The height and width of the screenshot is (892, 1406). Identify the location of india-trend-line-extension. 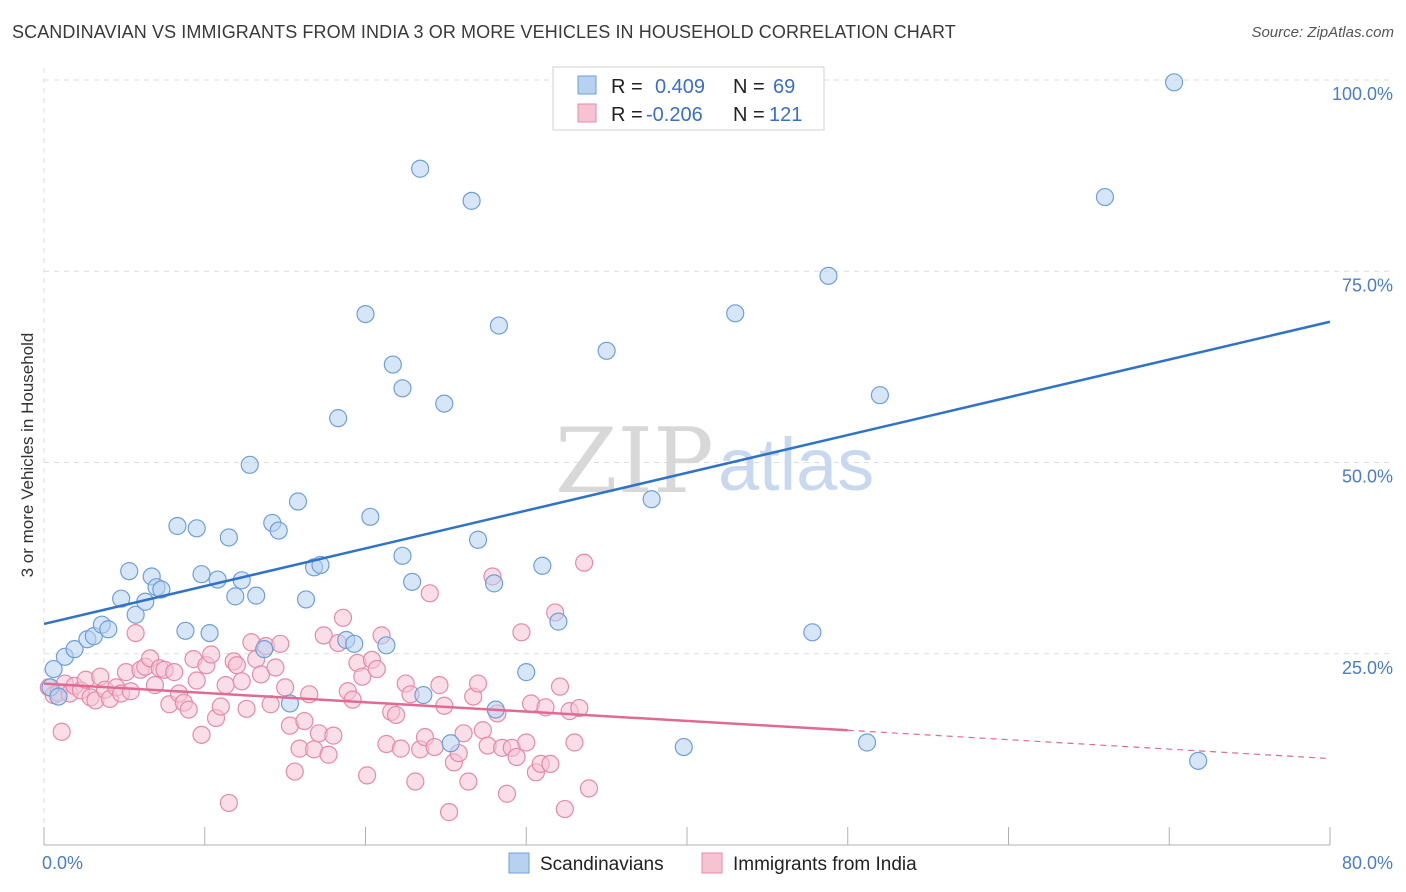
(1089, 744).